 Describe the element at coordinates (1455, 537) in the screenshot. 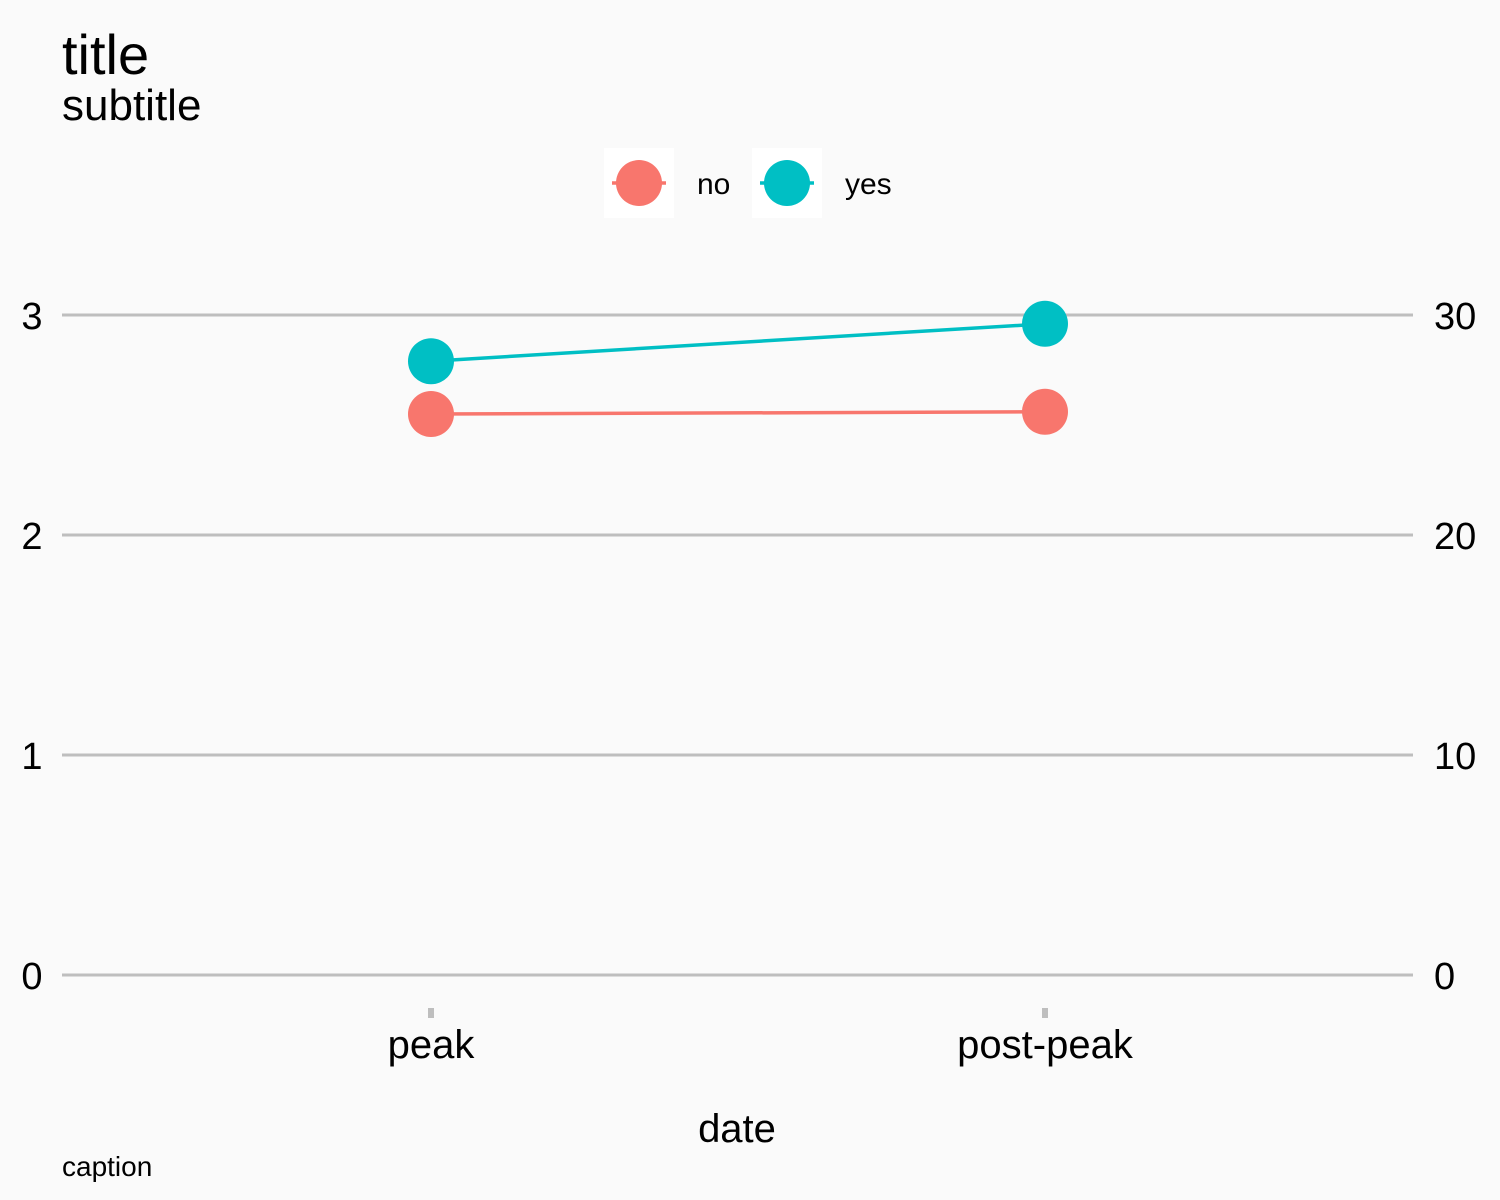

I see `y2-tick-label: 20` at that location.